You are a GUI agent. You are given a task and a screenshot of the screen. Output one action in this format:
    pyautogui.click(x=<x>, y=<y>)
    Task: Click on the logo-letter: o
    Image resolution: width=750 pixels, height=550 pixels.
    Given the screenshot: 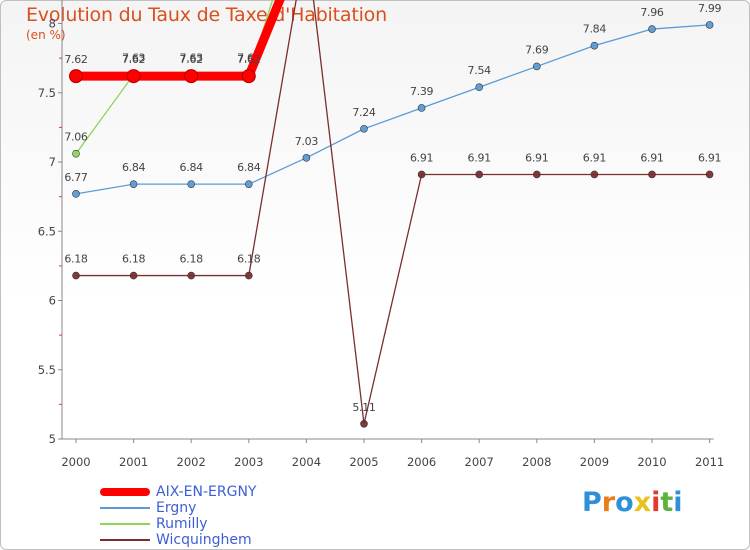 What is the action you would take?
    pyautogui.click(x=624, y=502)
    